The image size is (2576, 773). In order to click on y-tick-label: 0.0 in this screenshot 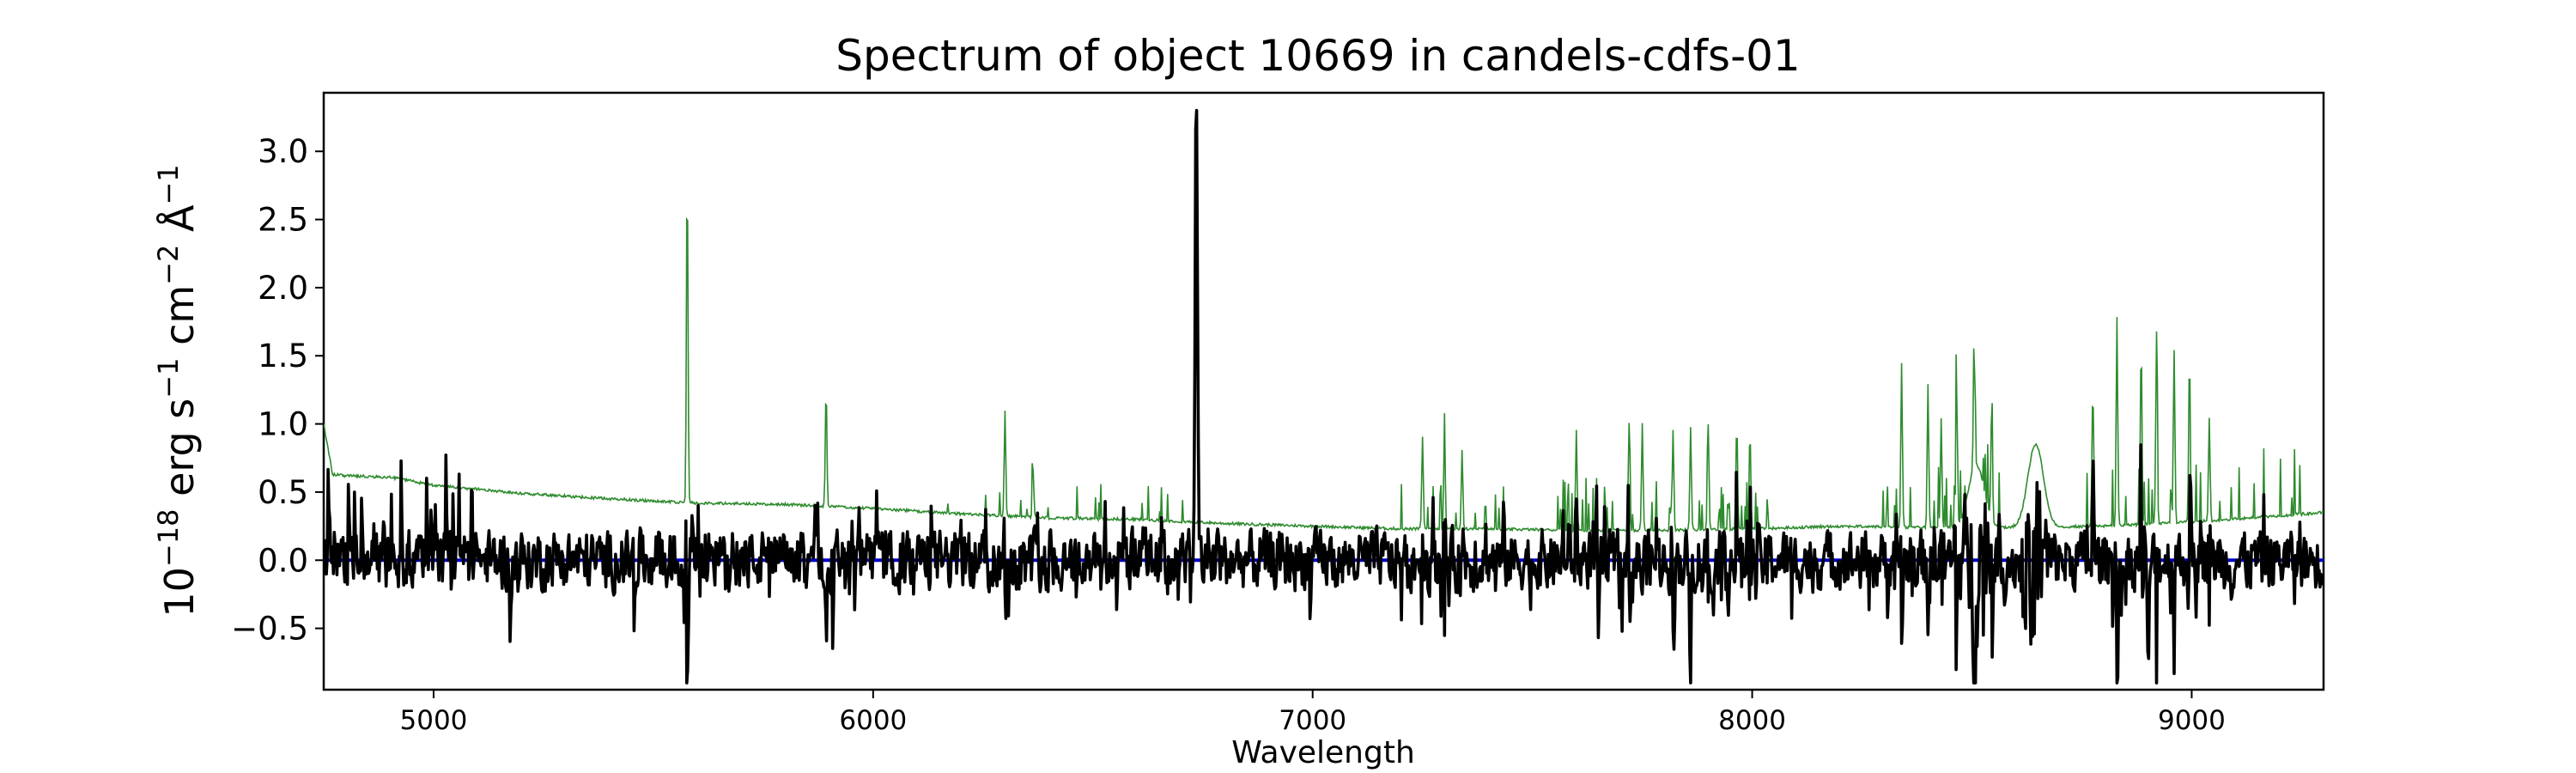, I will do `click(283, 560)`.